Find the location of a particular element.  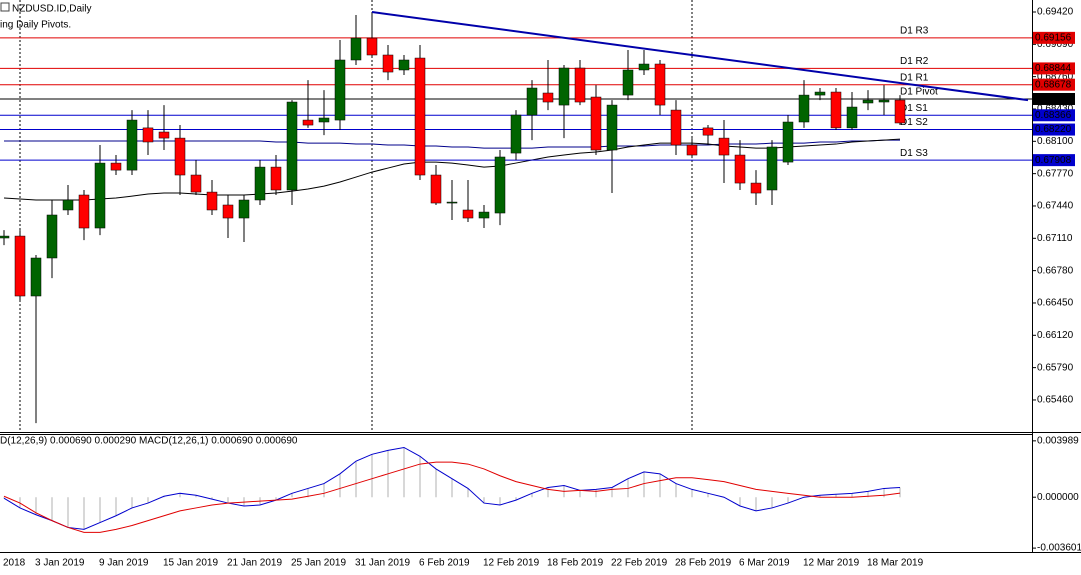

pivot-price-label: 0.68678 is located at coordinates (1053, 84).